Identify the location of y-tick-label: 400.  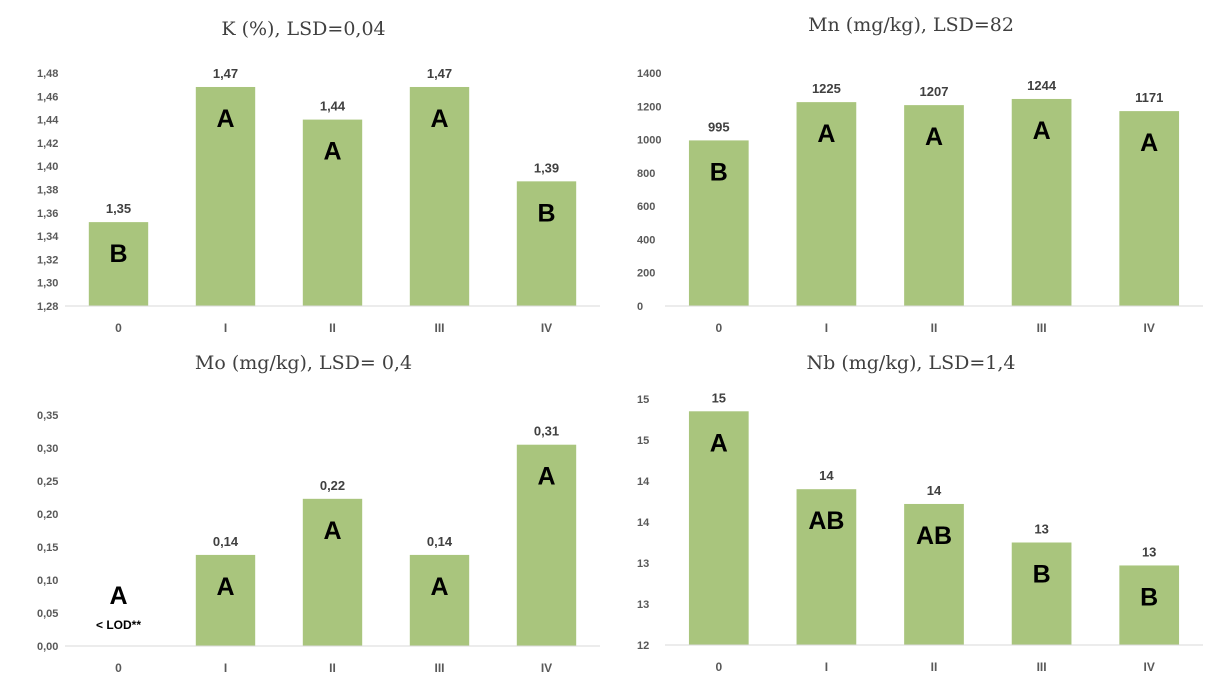
(646, 240).